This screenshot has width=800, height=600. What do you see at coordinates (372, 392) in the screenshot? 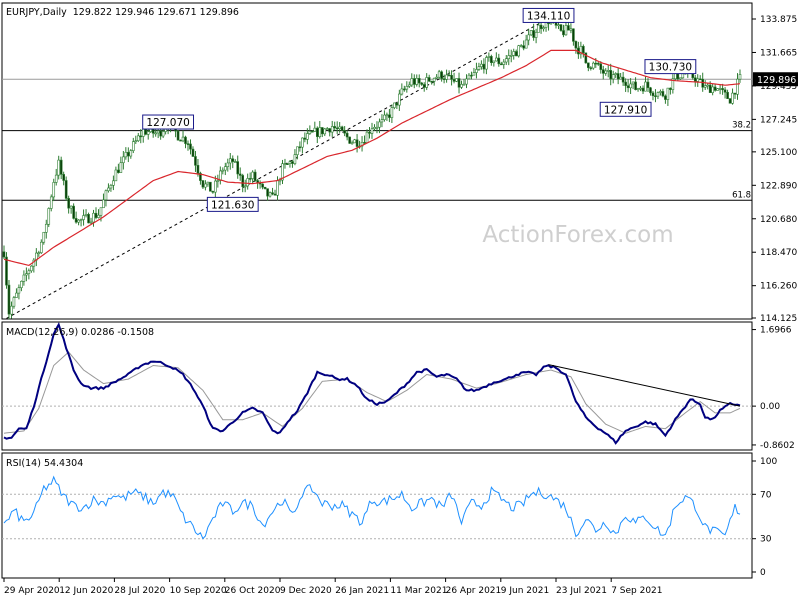
I see `macd-signal-line` at bounding box center [372, 392].